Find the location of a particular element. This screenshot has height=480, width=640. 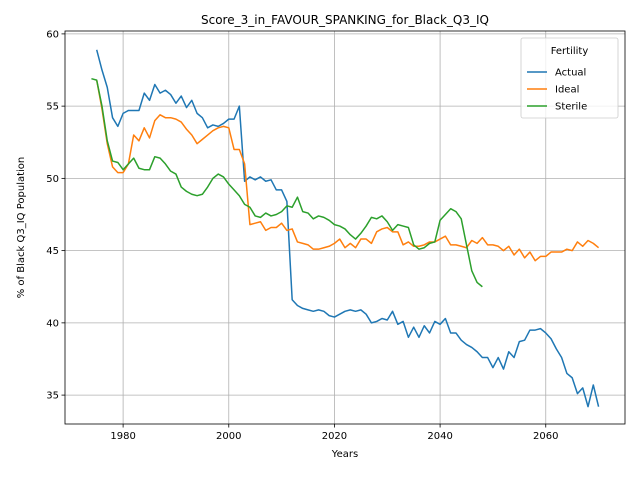

x-tick-label: 2060 is located at coordinates (545, 436).